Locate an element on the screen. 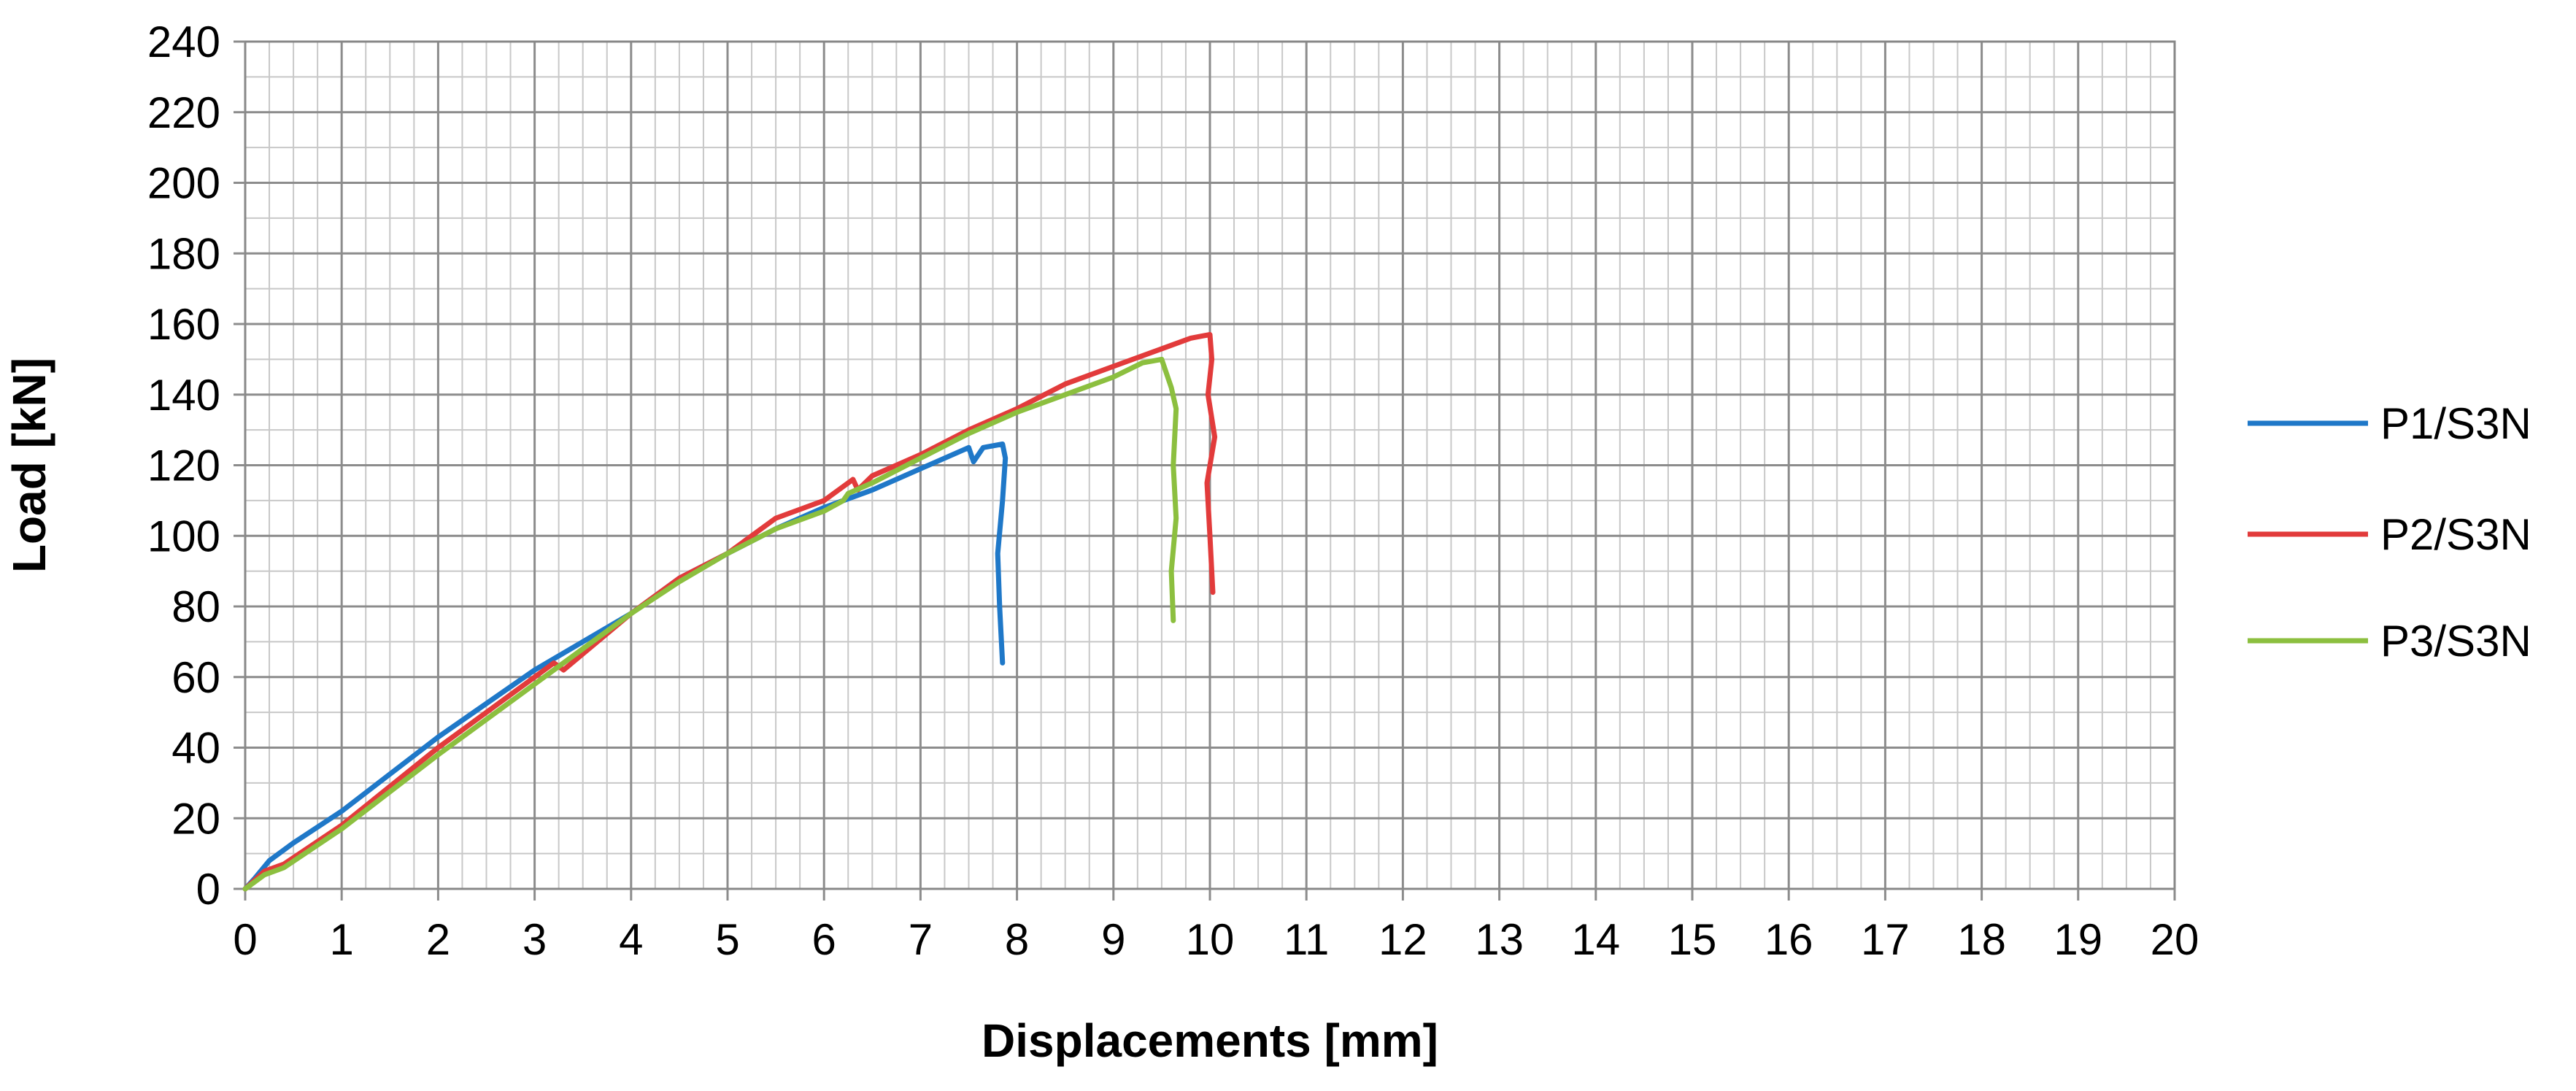  x-tick-label: 12 is located at coordinates (1402, 939).